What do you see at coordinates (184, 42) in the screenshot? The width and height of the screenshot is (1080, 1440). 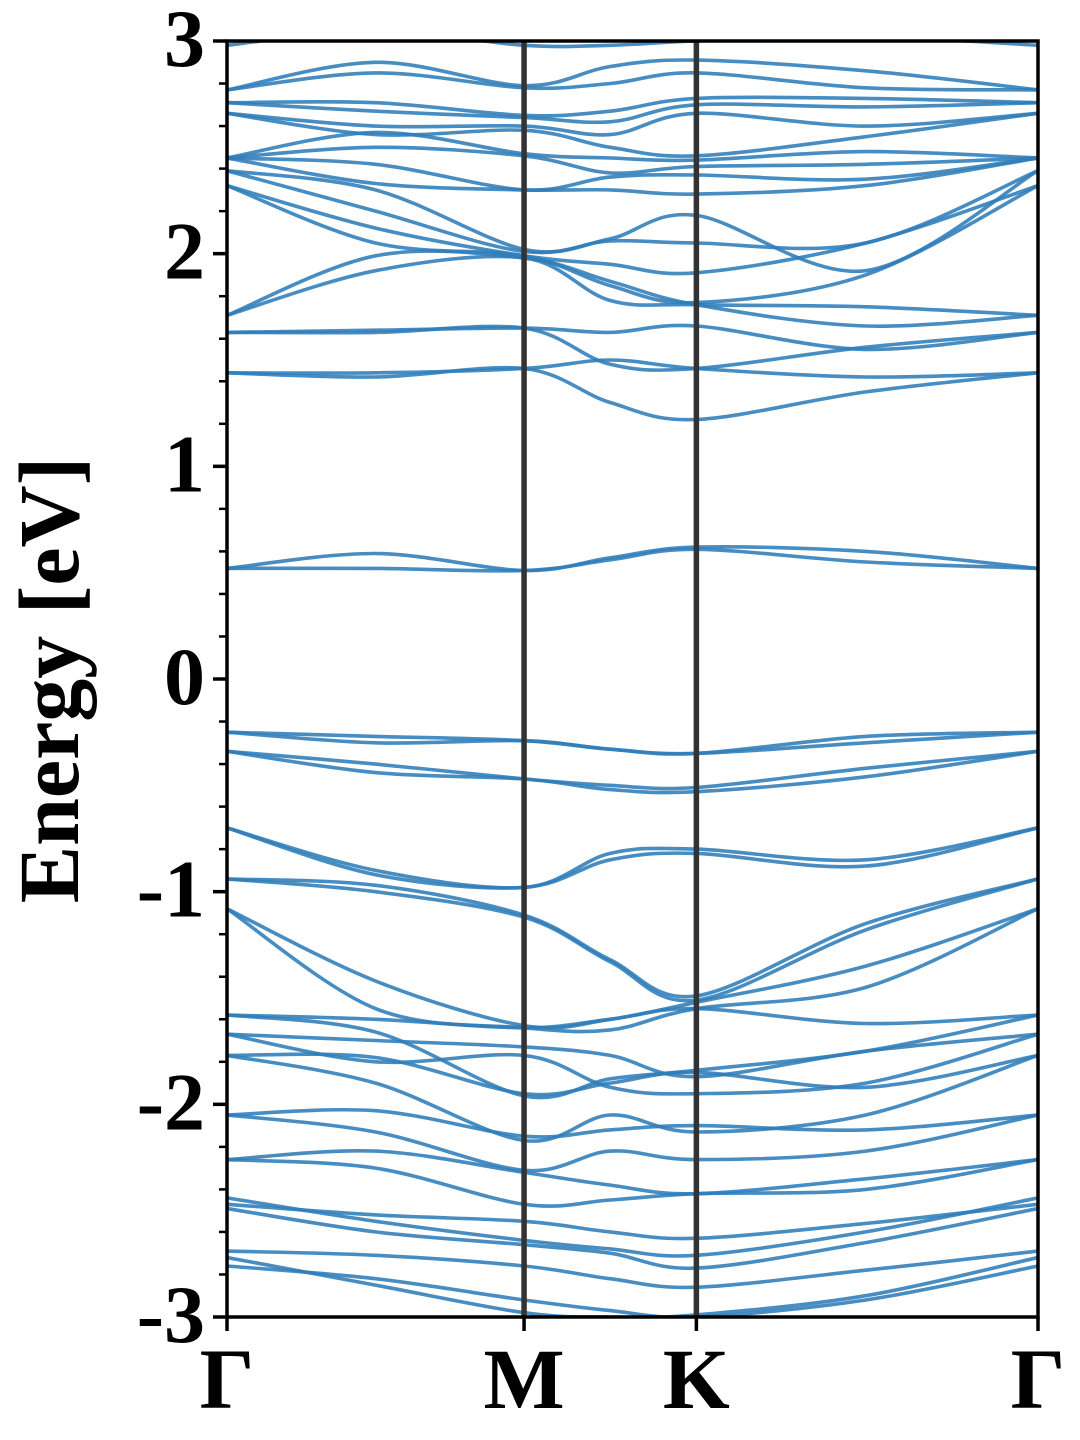 I see `y-tick-label-0: 3` at bounding box center [184, 42].